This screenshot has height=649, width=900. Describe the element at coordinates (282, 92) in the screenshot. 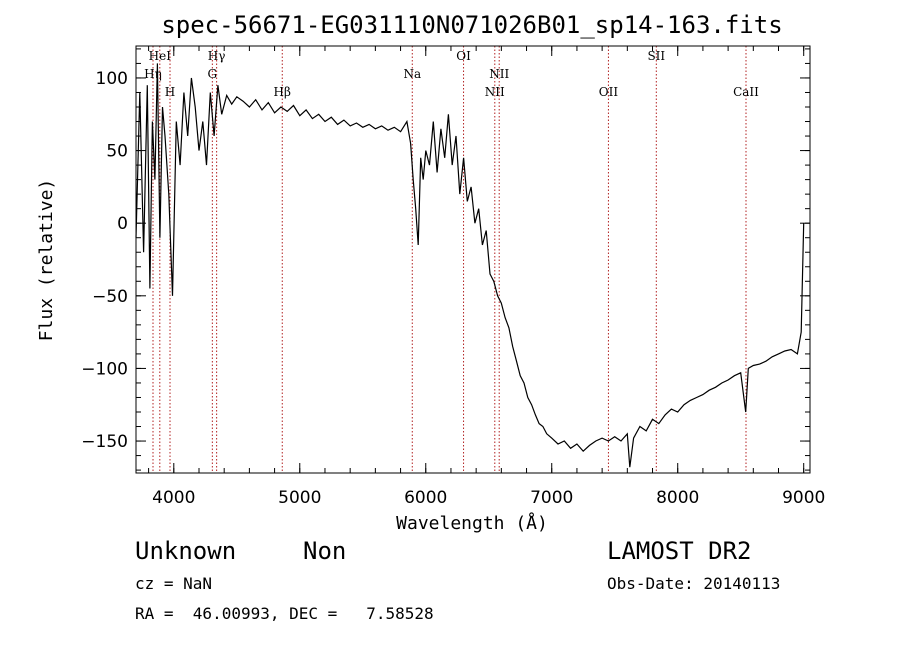

I see `line-marker-label: Hβ` at that location.